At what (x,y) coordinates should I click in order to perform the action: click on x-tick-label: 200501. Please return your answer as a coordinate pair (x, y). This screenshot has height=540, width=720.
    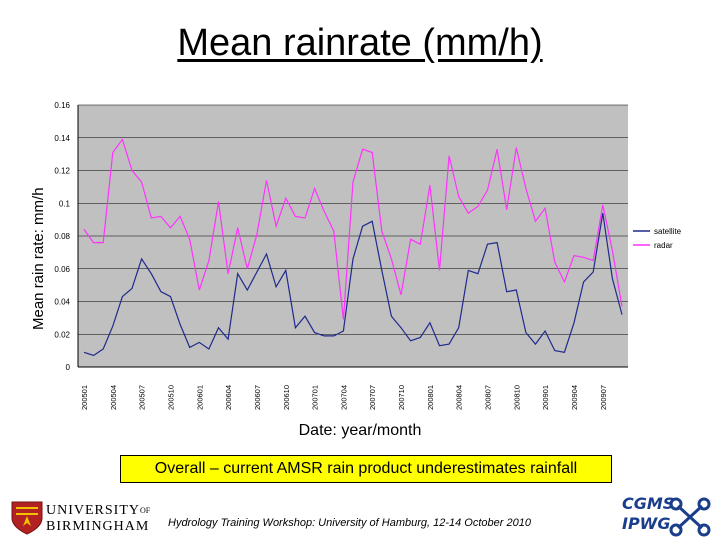
    Looking at the image, I should click on (84, 397).